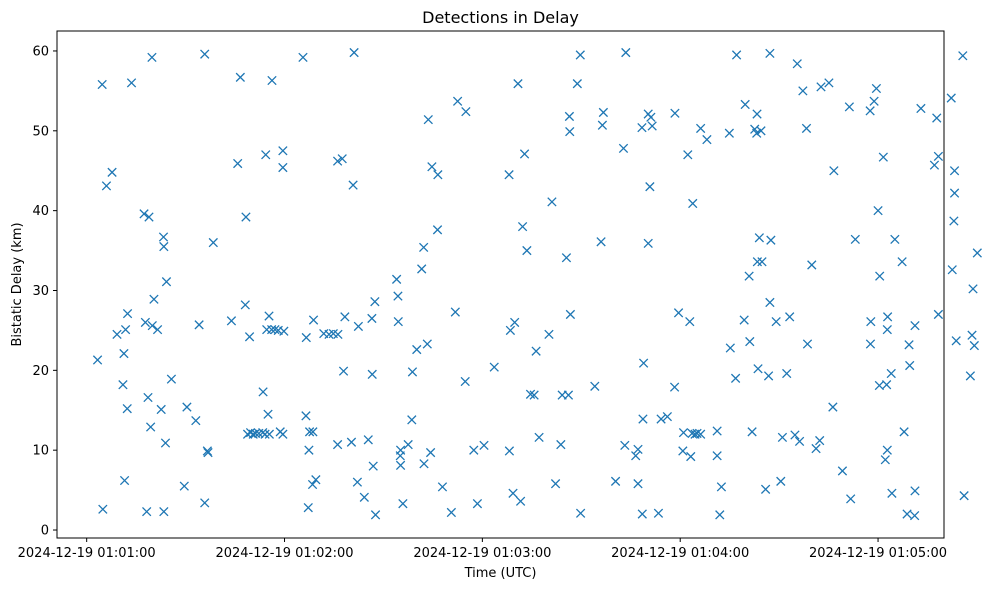 The width and height of the screenshot is (984, 590). What do you see at coordinates (40, 131) in the screenshot?
I see `y-tick-label: 50` at bounding box center [40, 131].